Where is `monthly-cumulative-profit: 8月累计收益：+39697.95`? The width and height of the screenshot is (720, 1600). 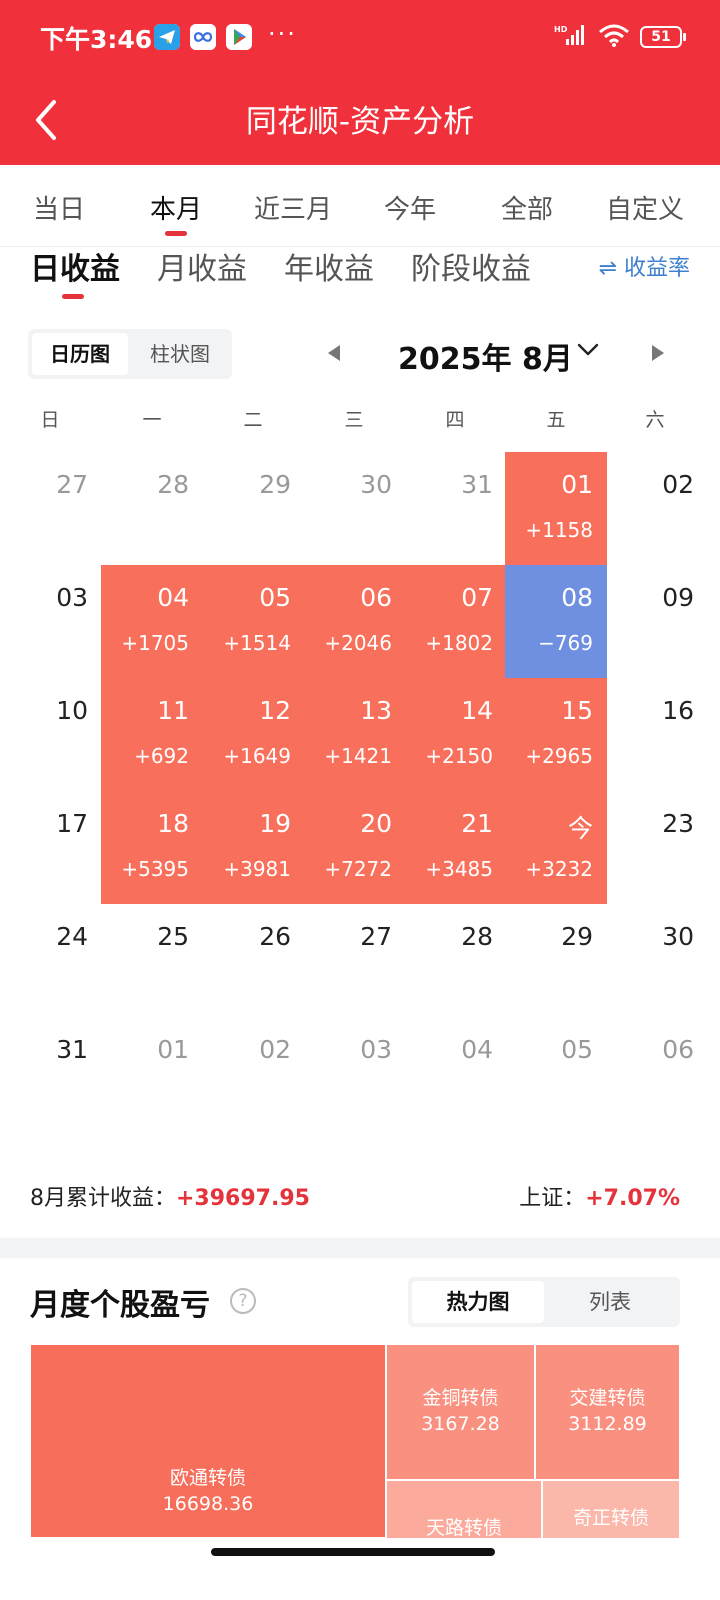 monthly-cumulative-profit: 8月累计收益：+39697.95 is located at coordinates (170, 1196).